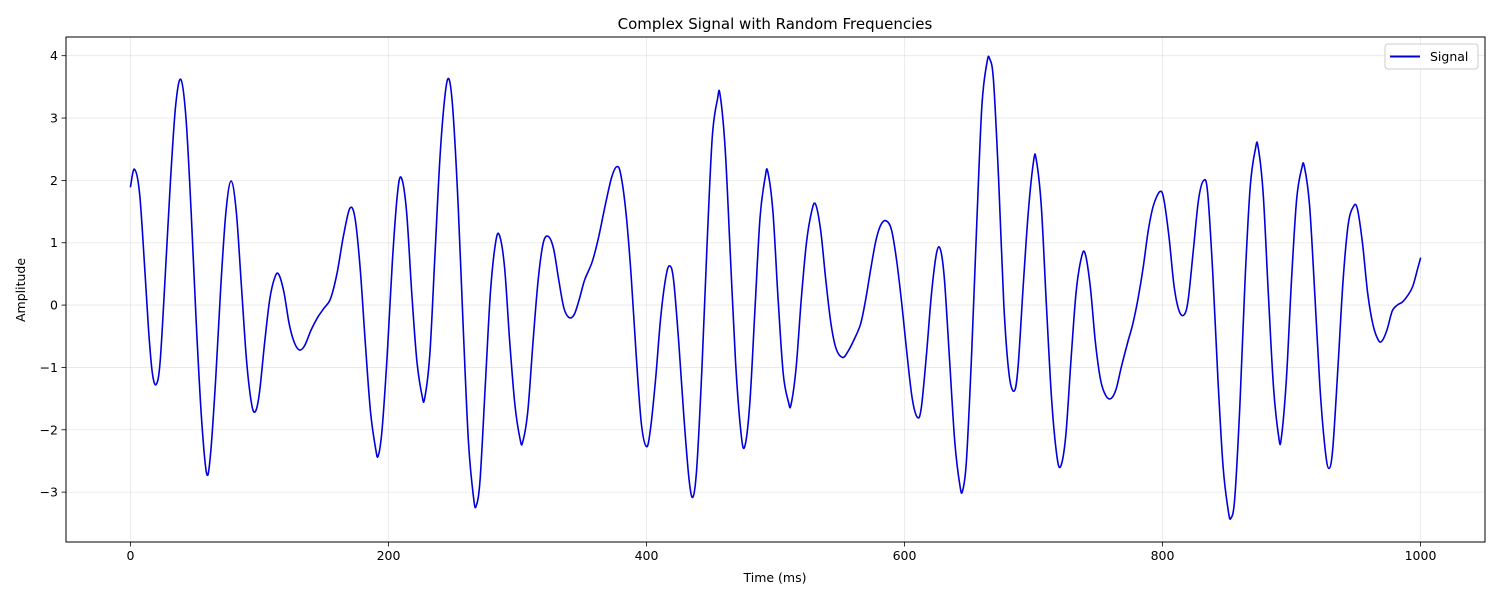 The width and height of the screenshot is (1500, 600). What do you see at coordinates (389, 555) in the screenshot?
I see `x-tick-label: 200` at bounding box center [389, 555].